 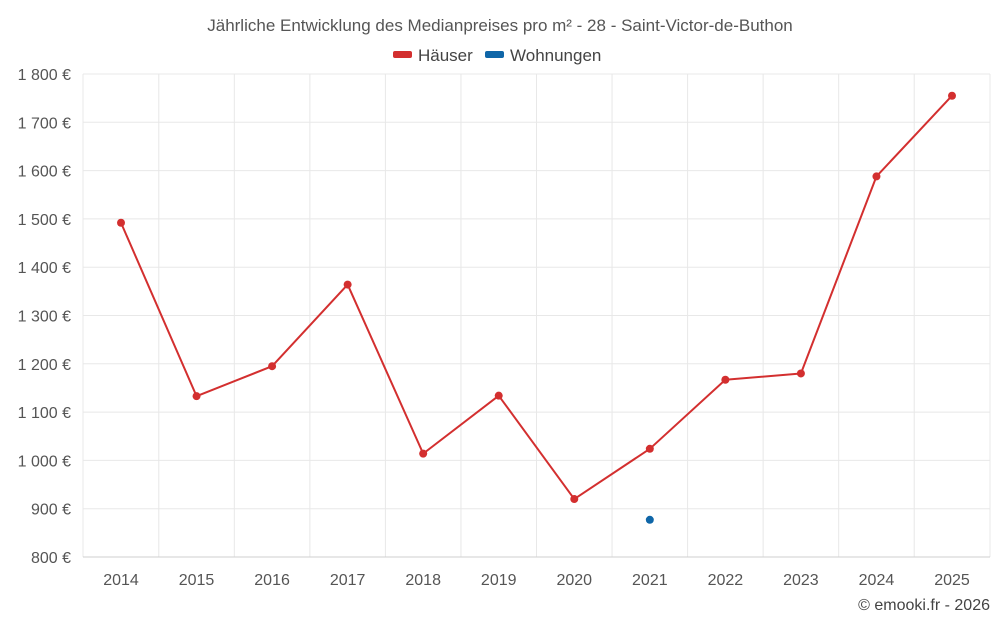 I want to click on x-tick-label: 2015, so click(x=197, y=580).